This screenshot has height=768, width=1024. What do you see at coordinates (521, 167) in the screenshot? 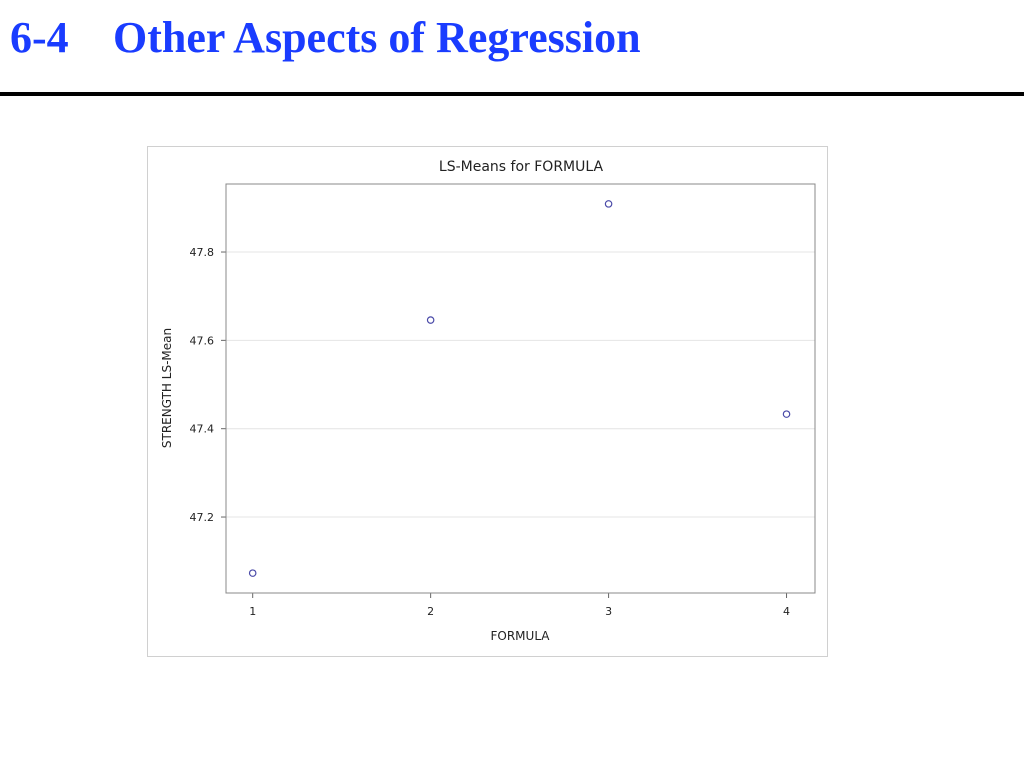
I see `chart-title: LS-Means for FORMULA` at bounding box center [521, 167].